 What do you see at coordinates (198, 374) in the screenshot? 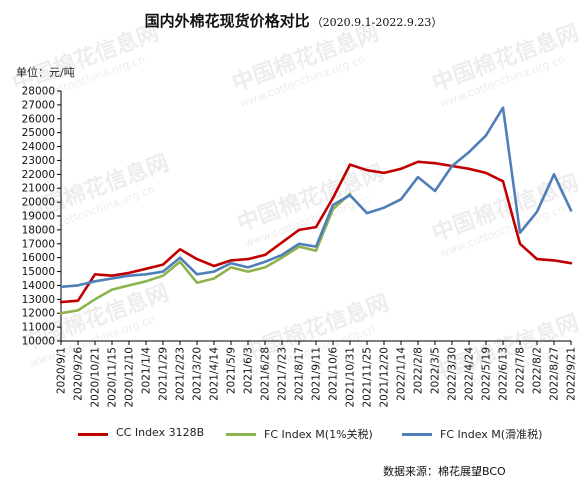
I see `x-tick-label: 2021/3/20` at bounding box center [198, 374].